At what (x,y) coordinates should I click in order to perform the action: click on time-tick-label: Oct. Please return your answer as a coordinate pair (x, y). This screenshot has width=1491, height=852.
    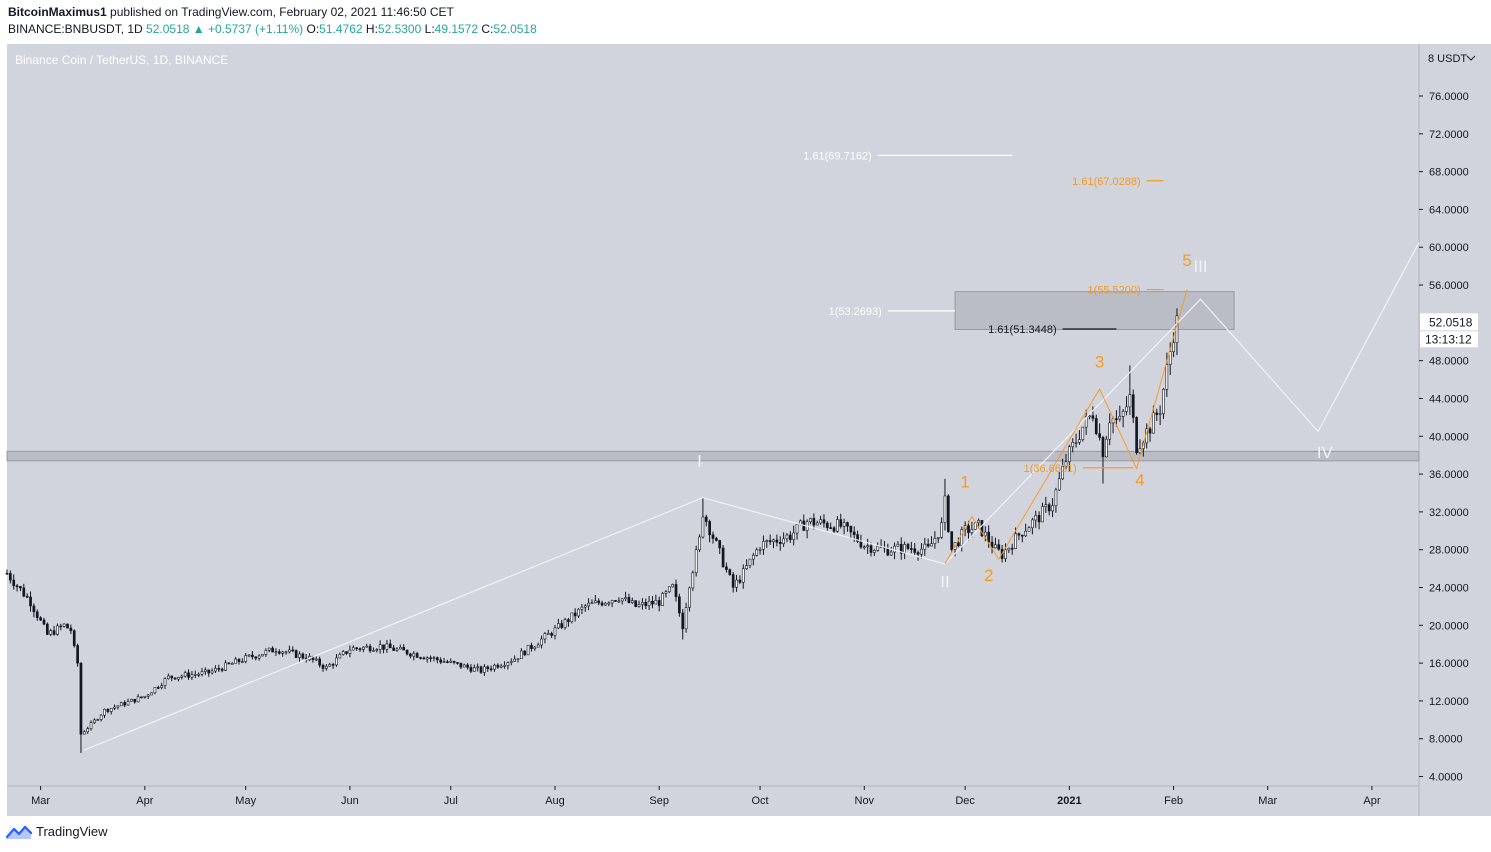
    Looking at the image, I should click on (760, 801).